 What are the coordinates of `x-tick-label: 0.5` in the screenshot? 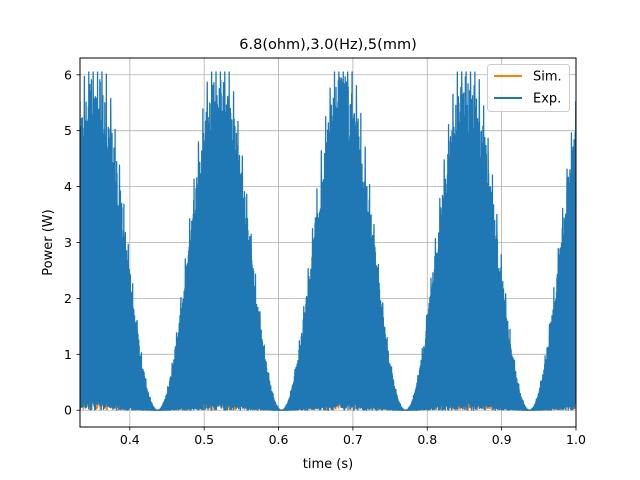 It's located at (204, 439).